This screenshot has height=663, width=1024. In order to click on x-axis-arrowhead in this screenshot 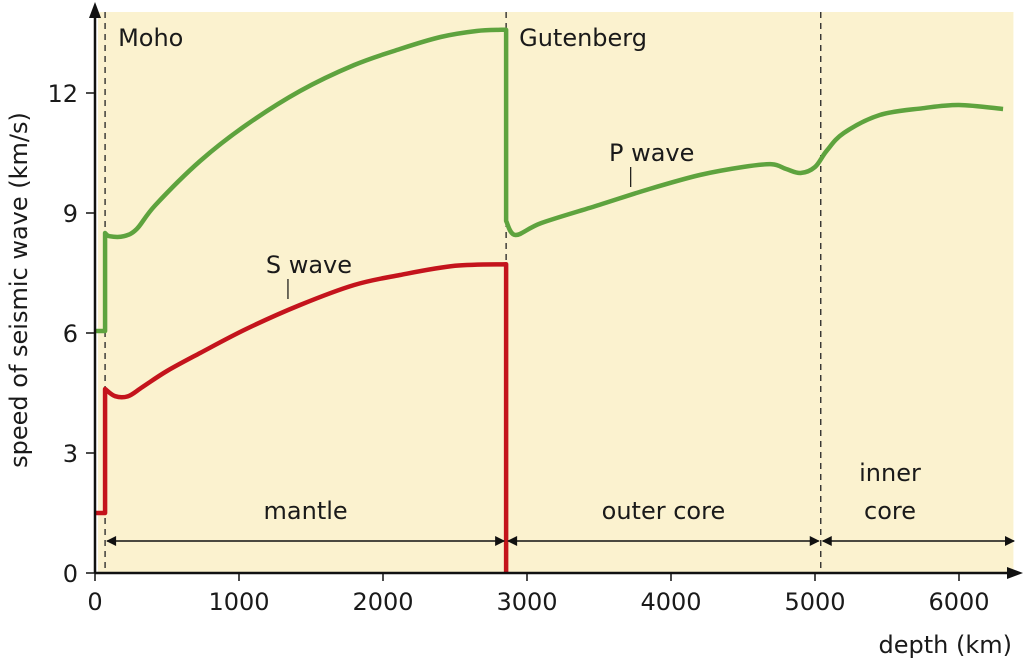, I will do `click(1015, 573)`.